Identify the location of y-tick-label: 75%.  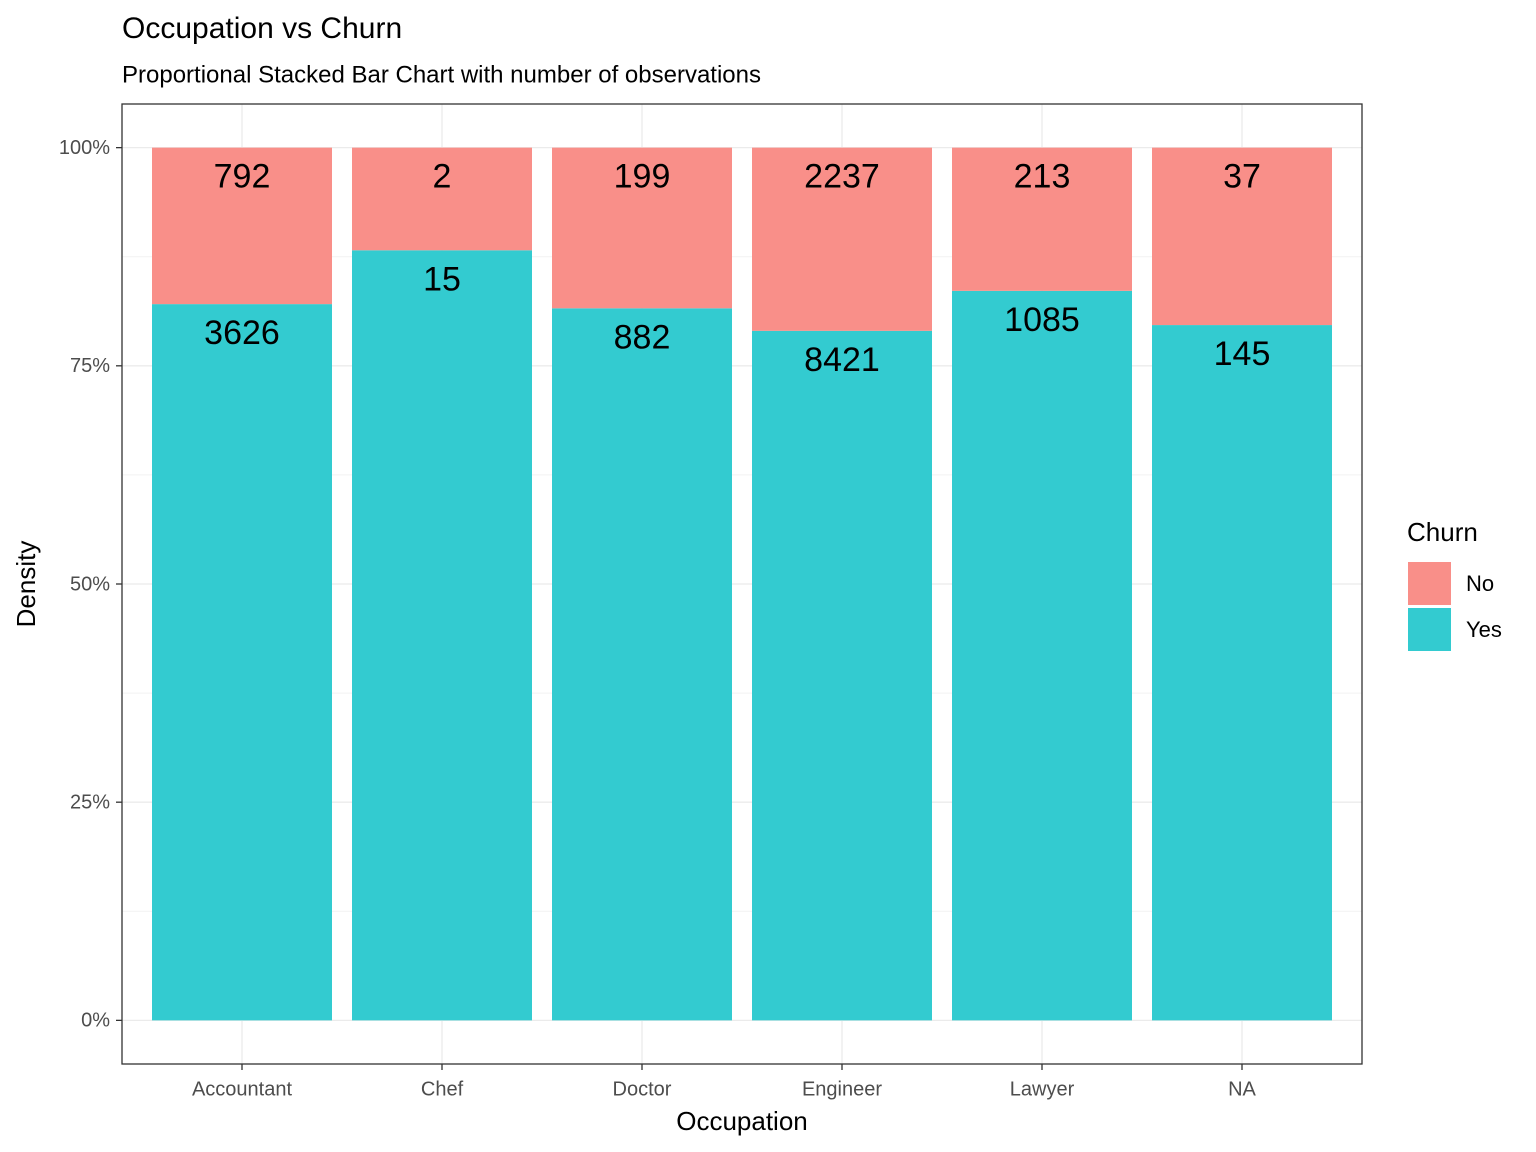
(90, 366).